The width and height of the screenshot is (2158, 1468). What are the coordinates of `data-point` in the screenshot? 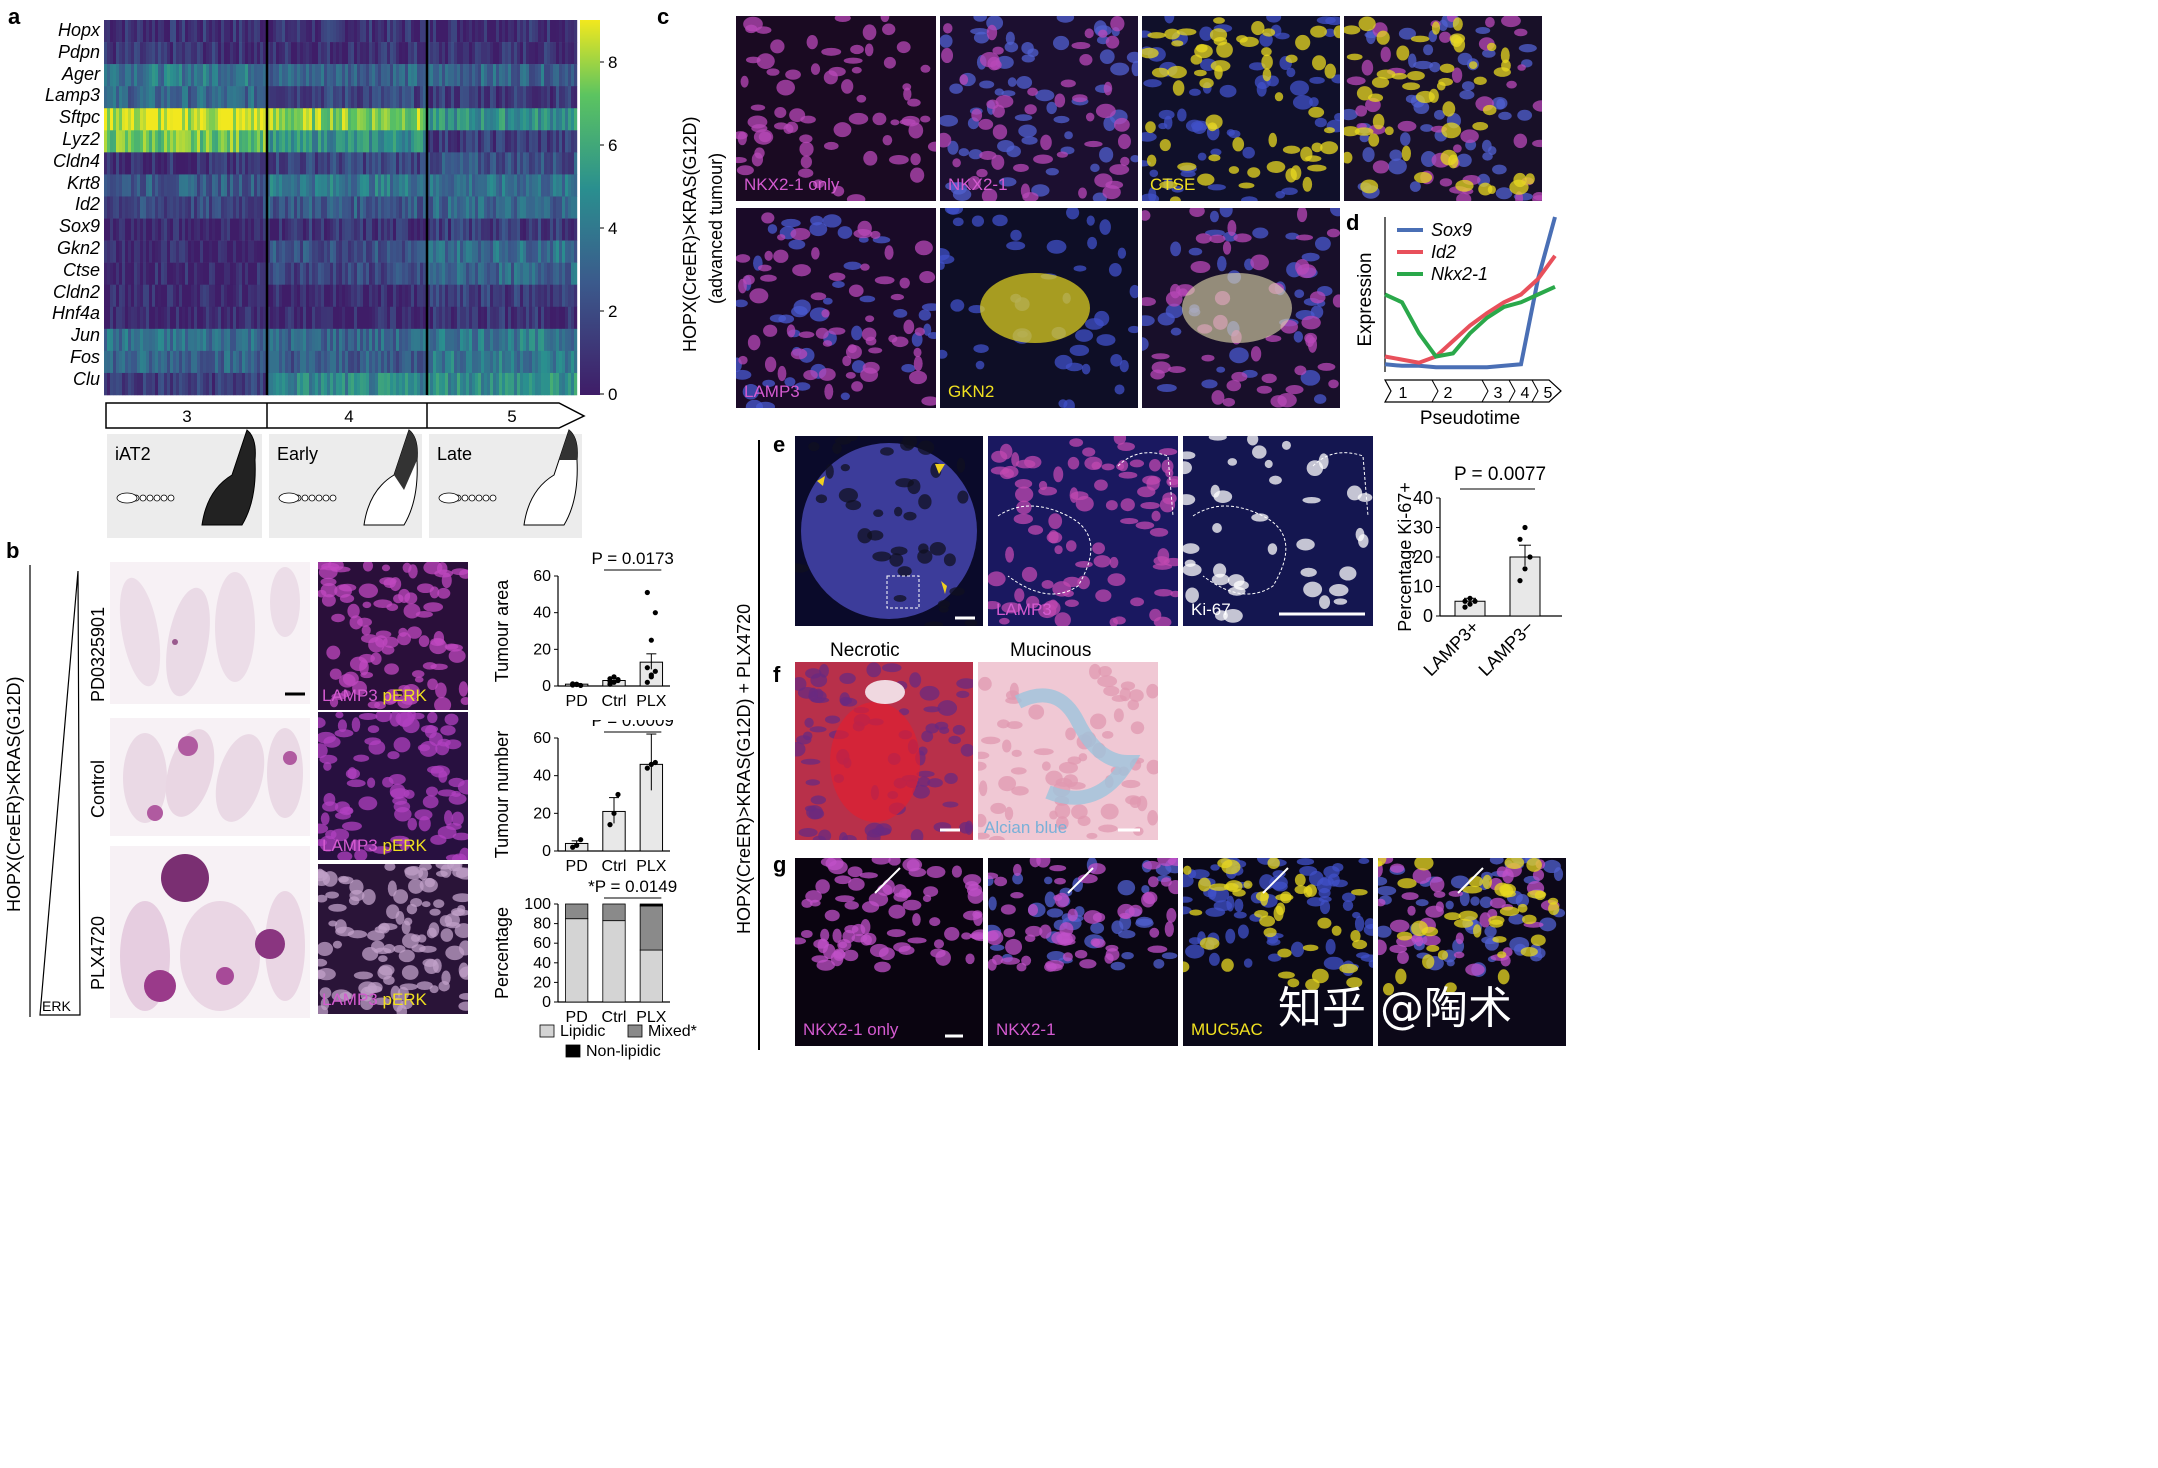 It's located at (655, 671).